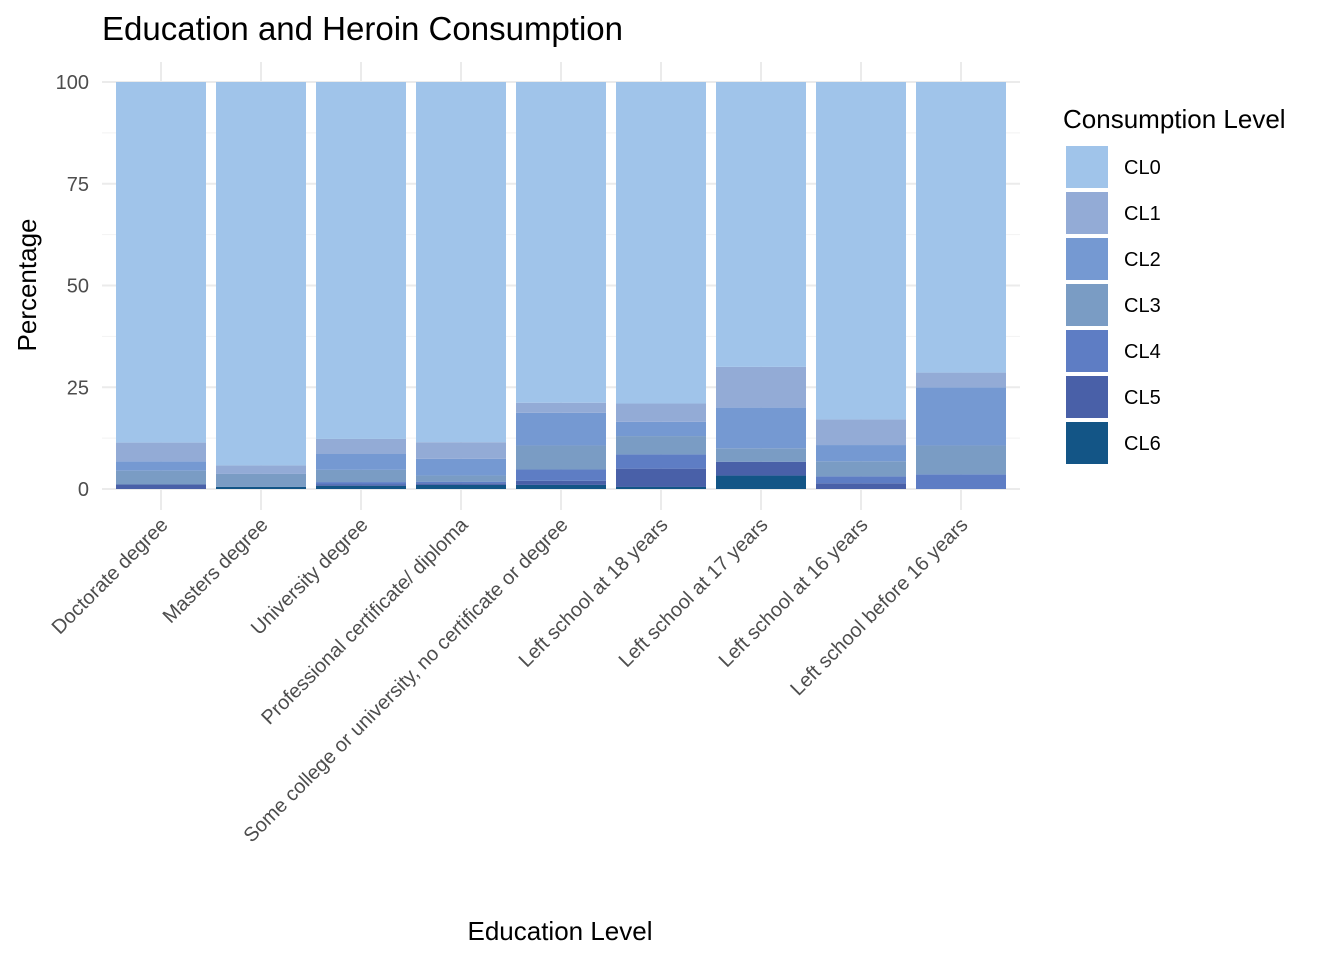 Image resolution: width=1344 pixels, height=965 pixels. What do you see at coordinates (1142, 398) in the screenshot?
I see `legend-label: CL5` at bounding box center [1142, 398].